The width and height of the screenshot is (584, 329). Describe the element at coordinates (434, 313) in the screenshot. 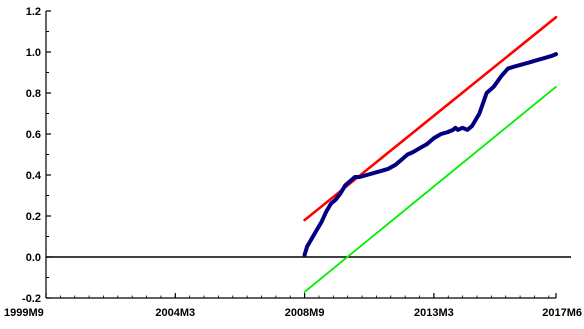

I see `x-tick-label: 2013M3` at that location.